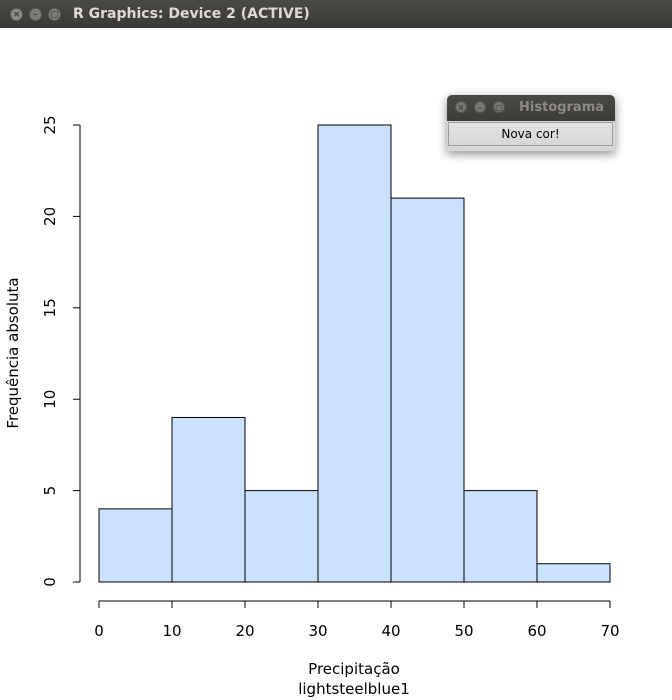 Image resolution: width=672 pixels, height=700 pixels. What do you see at coordinates (171, 631) in the screenshot?
I see `x-tick-label: 10` at bounding box center [171, 631].